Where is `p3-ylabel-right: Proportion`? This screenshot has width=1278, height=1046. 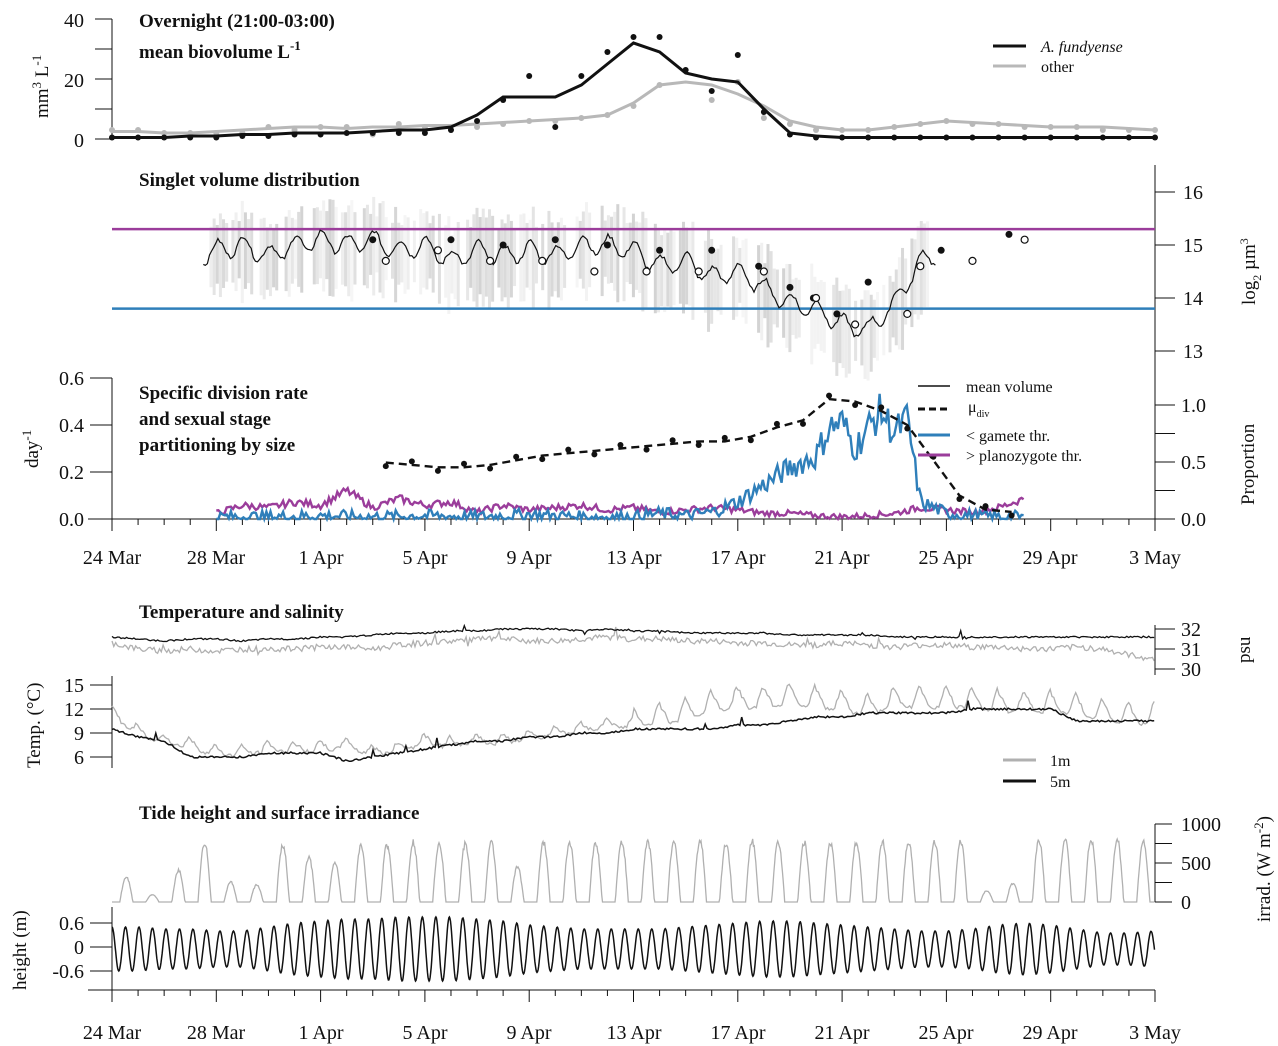 p3-ylabel-right: Proportion is located at coordinates (1248, 464).